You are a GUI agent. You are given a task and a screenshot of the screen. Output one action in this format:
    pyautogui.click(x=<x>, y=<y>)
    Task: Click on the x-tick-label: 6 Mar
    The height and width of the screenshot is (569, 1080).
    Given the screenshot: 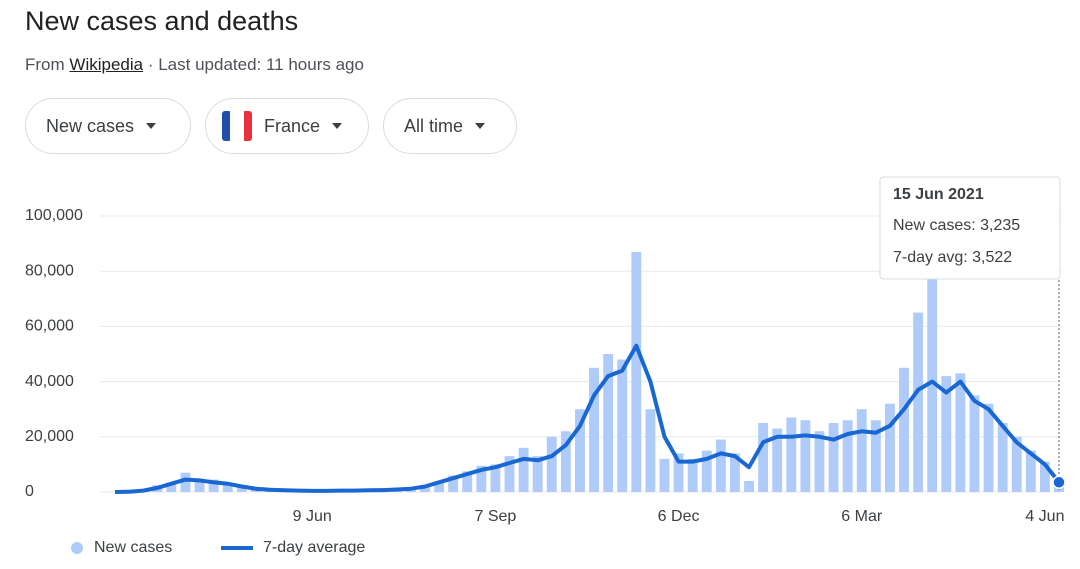 What is the action you would take?
    pyautogui.click(x=862, y=516)
    